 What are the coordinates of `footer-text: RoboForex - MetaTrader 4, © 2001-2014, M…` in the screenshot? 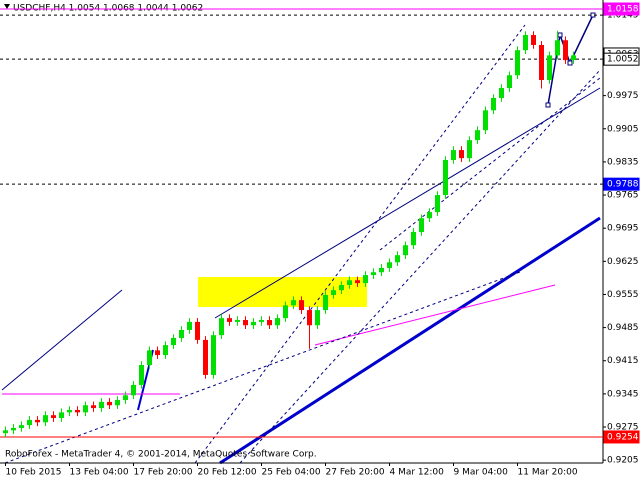 It's located at (161, 455).